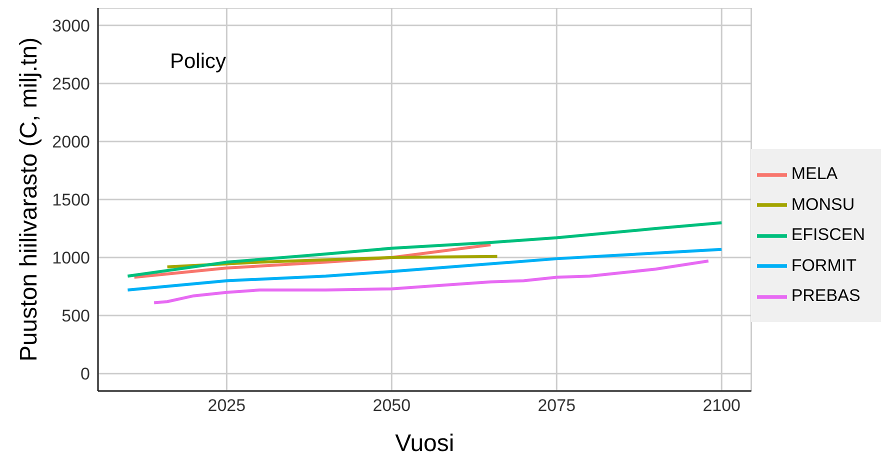 The width and height of the screenshot is (891, 463). Describe the element at coordinates (198, 62) in the screenshot. I see `annotation: Policy` at that location.